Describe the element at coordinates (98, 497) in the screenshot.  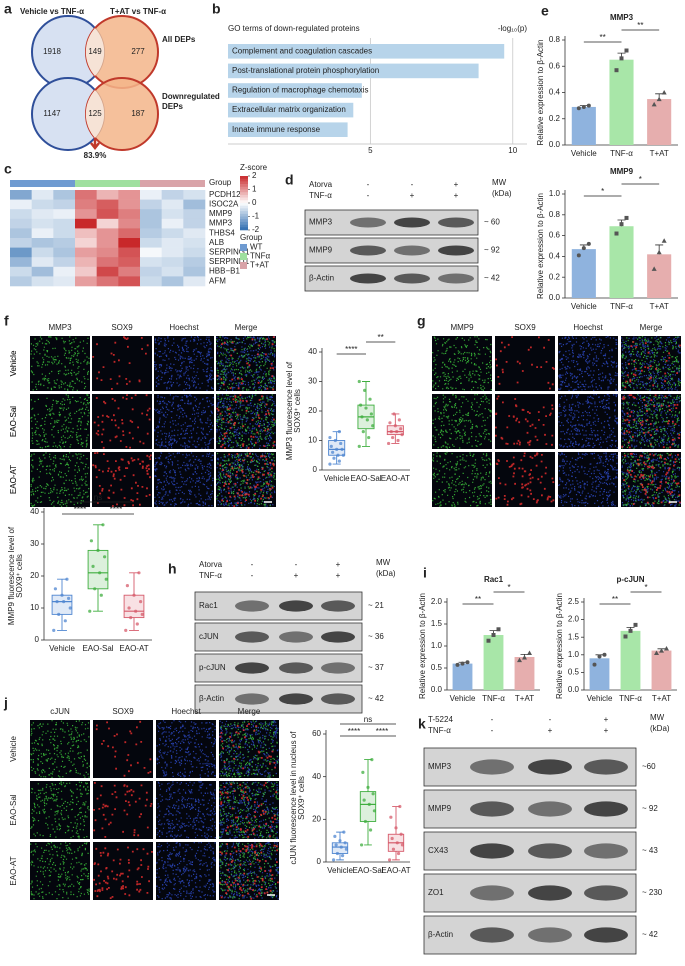
I see `significance-label: ns` at that location.